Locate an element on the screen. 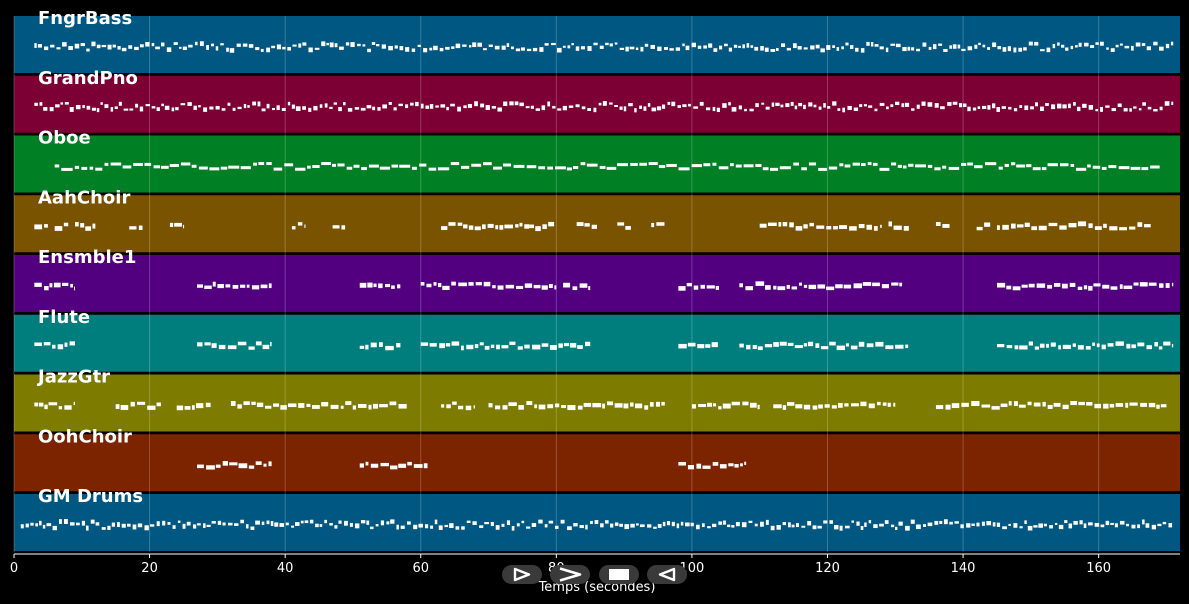 This screenshot has height=604, width=1189. stop-button is located at coordinates (619, 574).